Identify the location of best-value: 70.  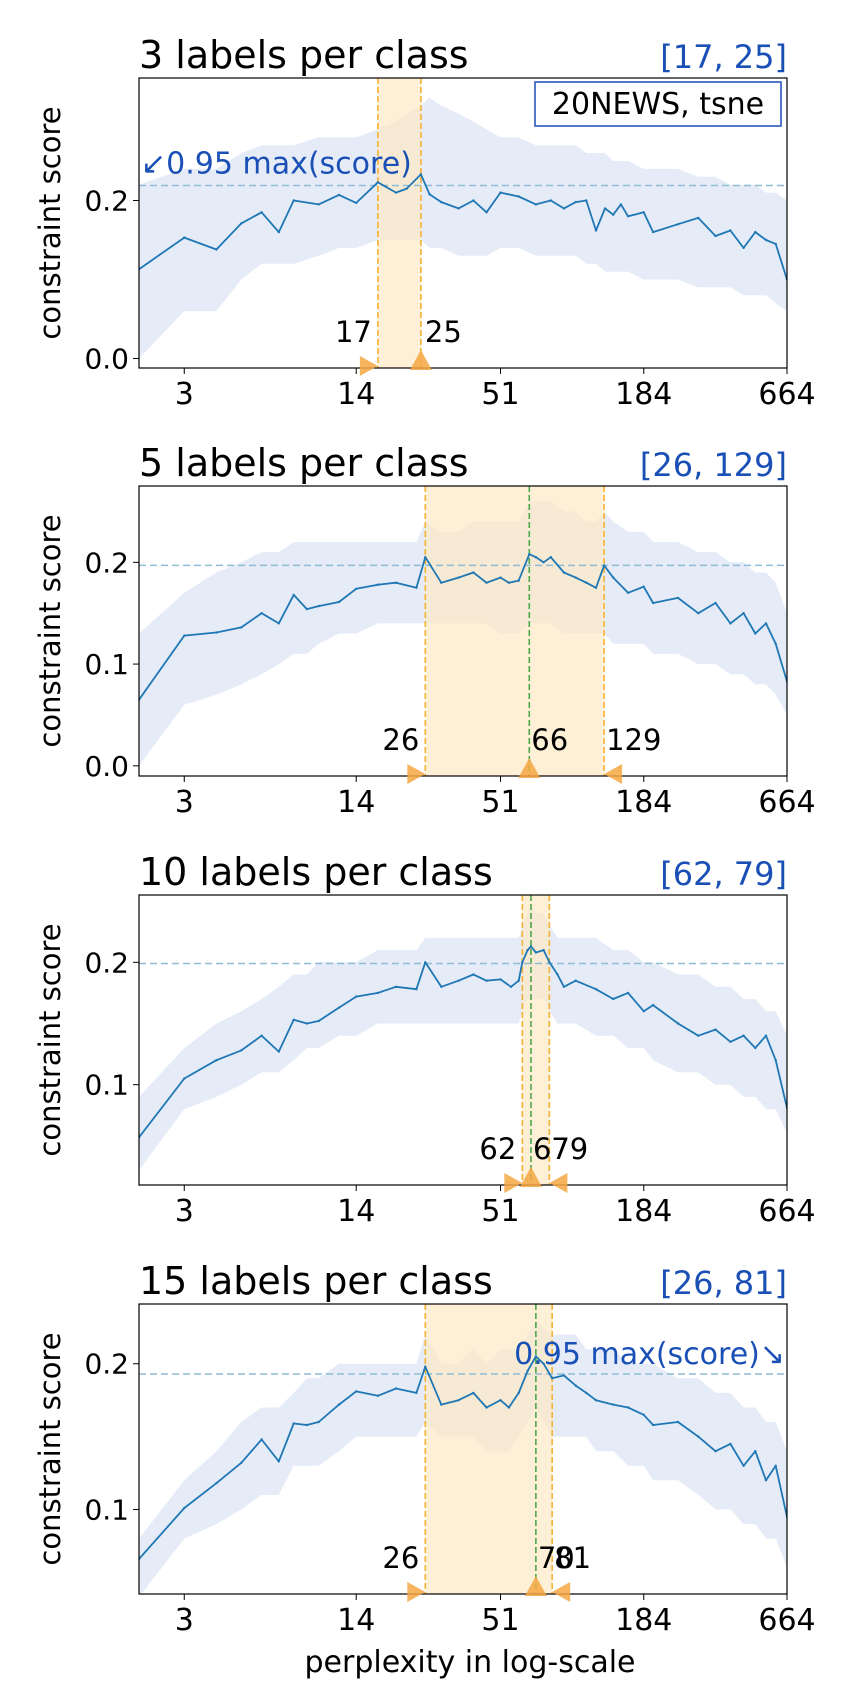
(556, 1558).